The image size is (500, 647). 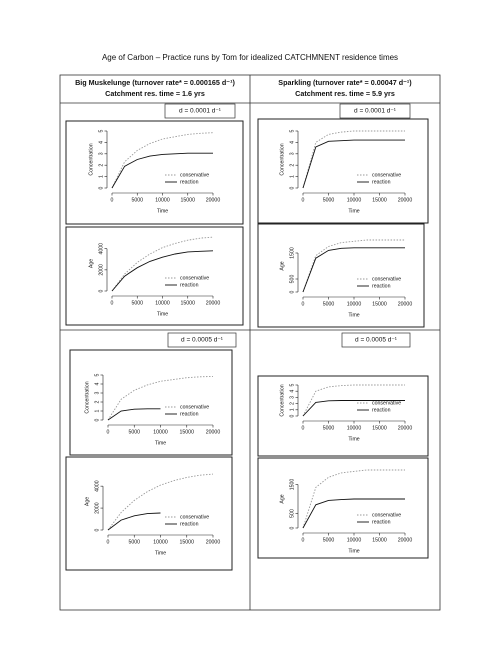 I want to click on y-tick-label: 500, so click(x=292, y=513).